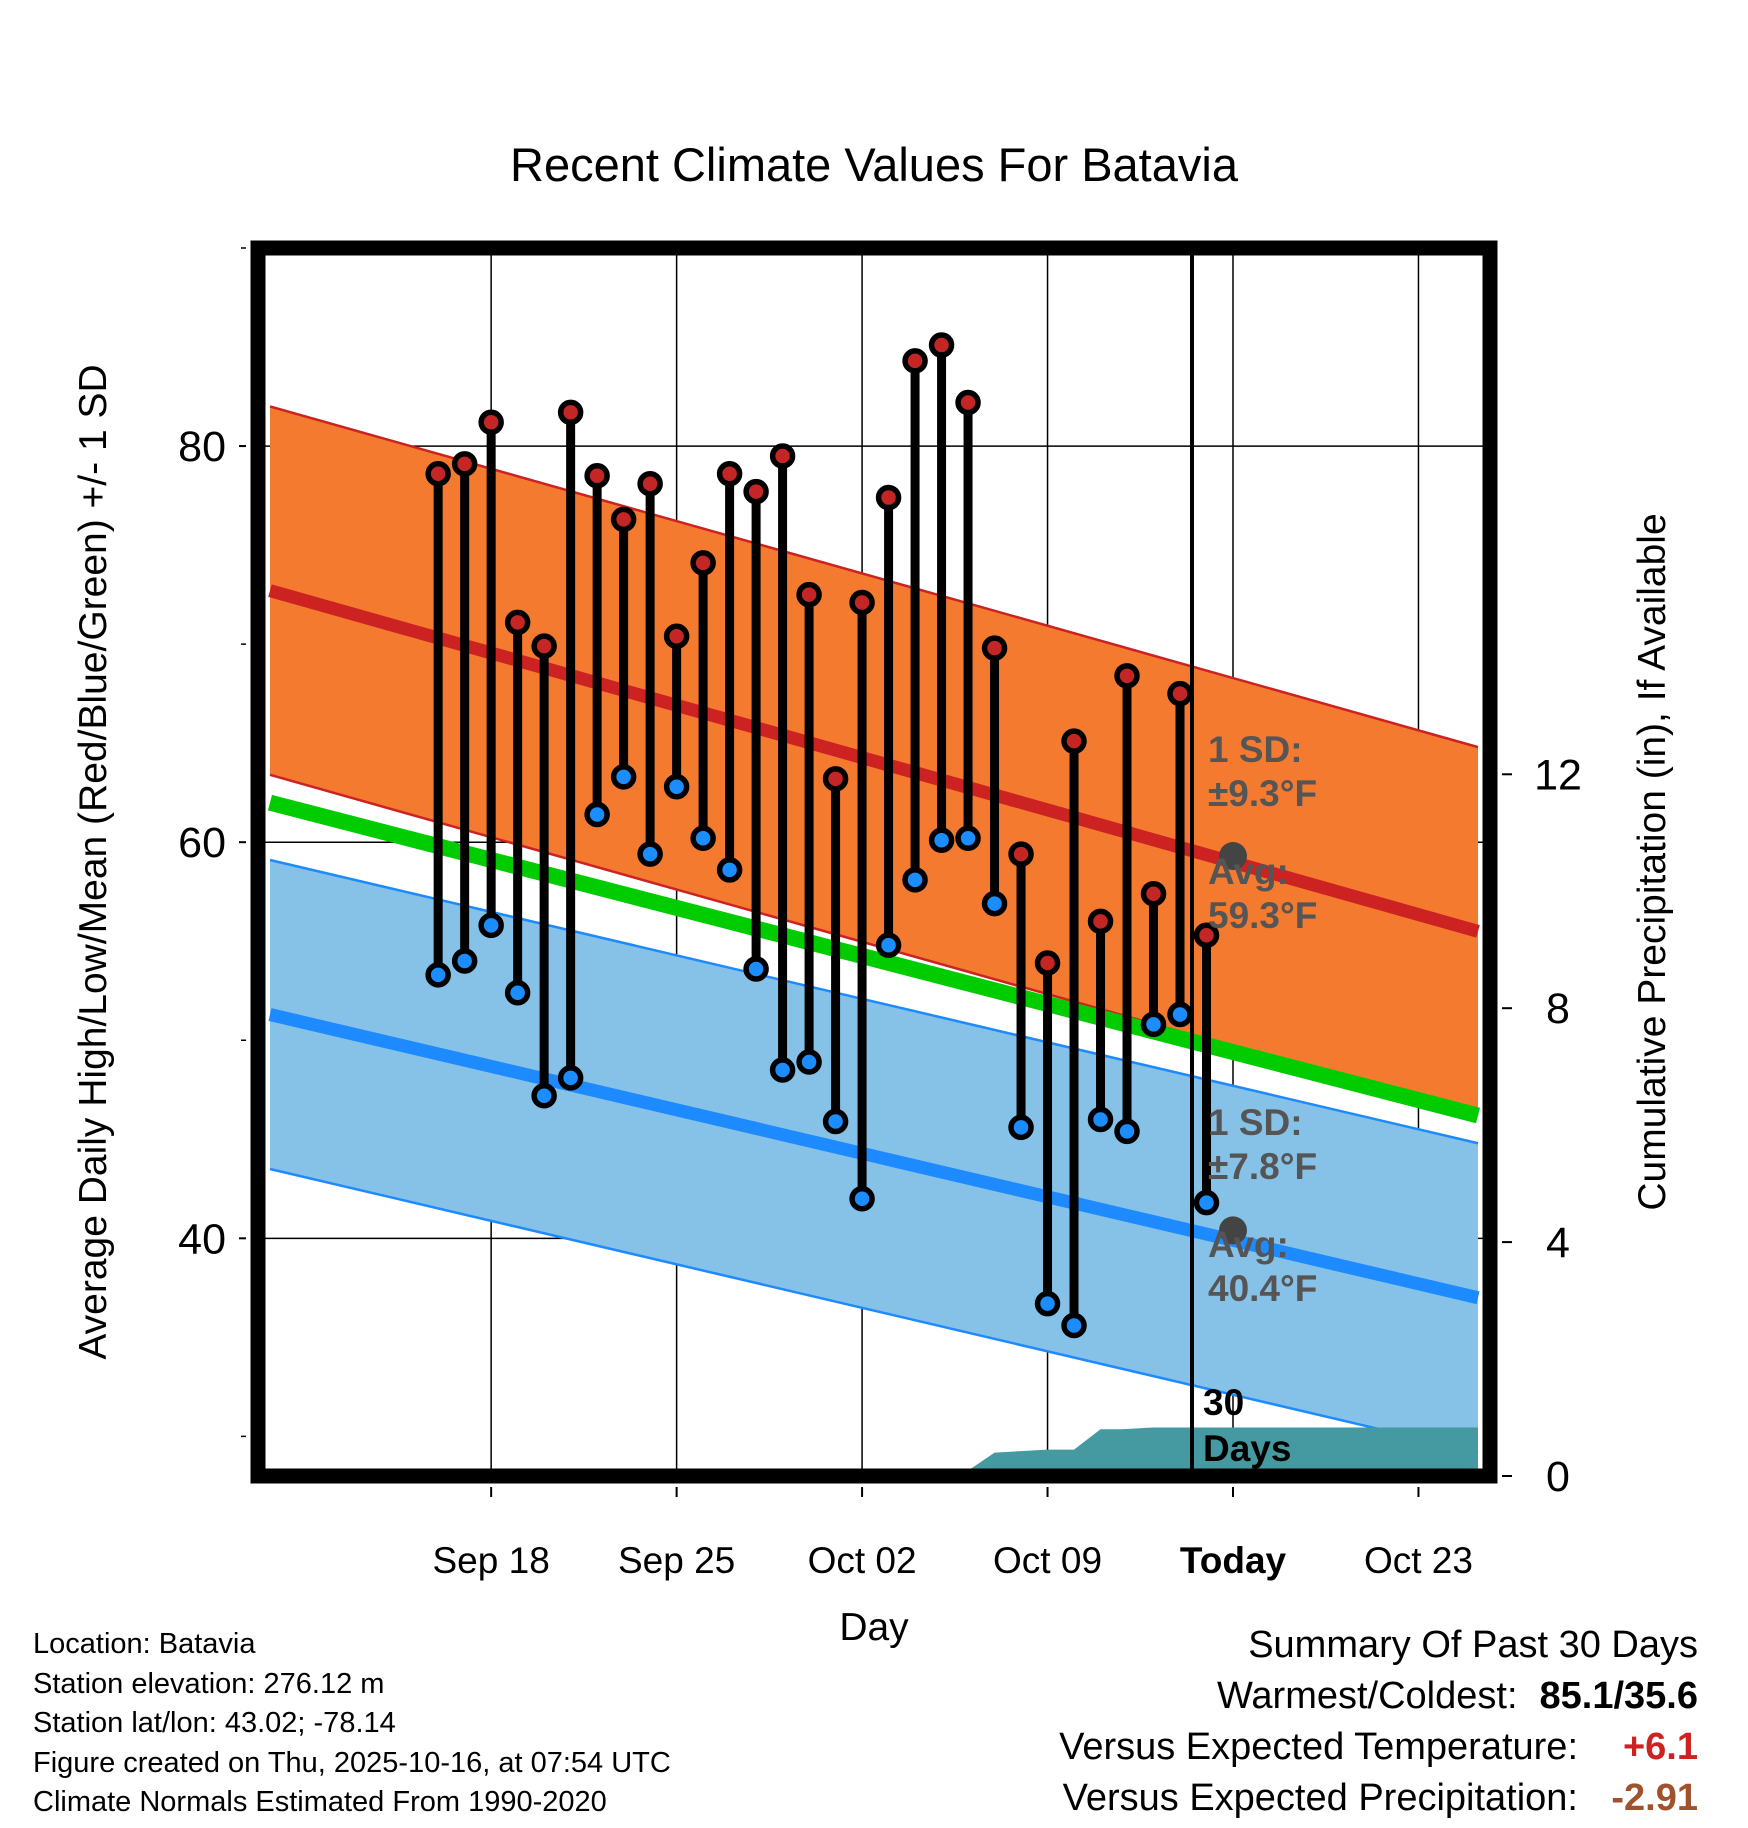 The height and width of the screenshot is (1828, 1748). I want to click on normal-high-line, so click(874, 761).